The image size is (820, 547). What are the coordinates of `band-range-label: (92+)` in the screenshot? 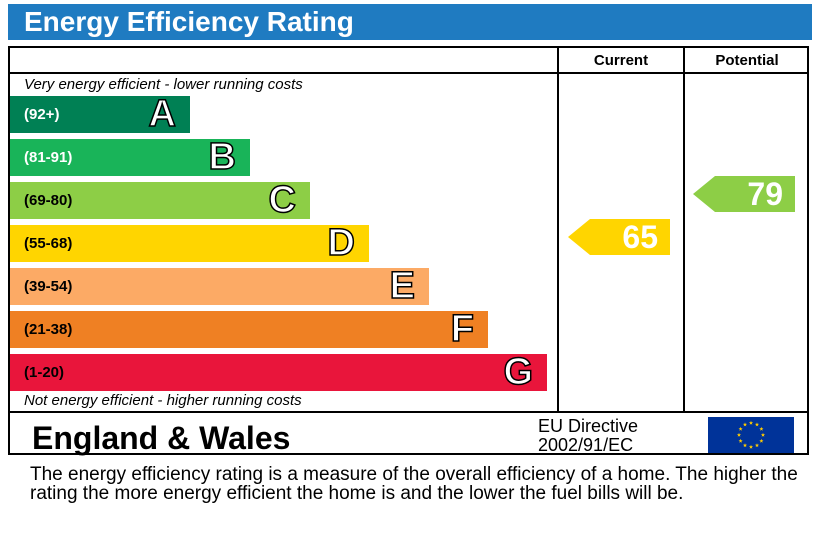 It's located at (42, 114).